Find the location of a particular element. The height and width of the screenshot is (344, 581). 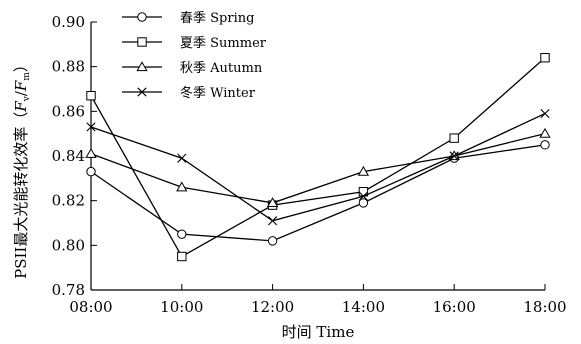

legend-item: 夏季 Summer is located at coordinates (194, 43).